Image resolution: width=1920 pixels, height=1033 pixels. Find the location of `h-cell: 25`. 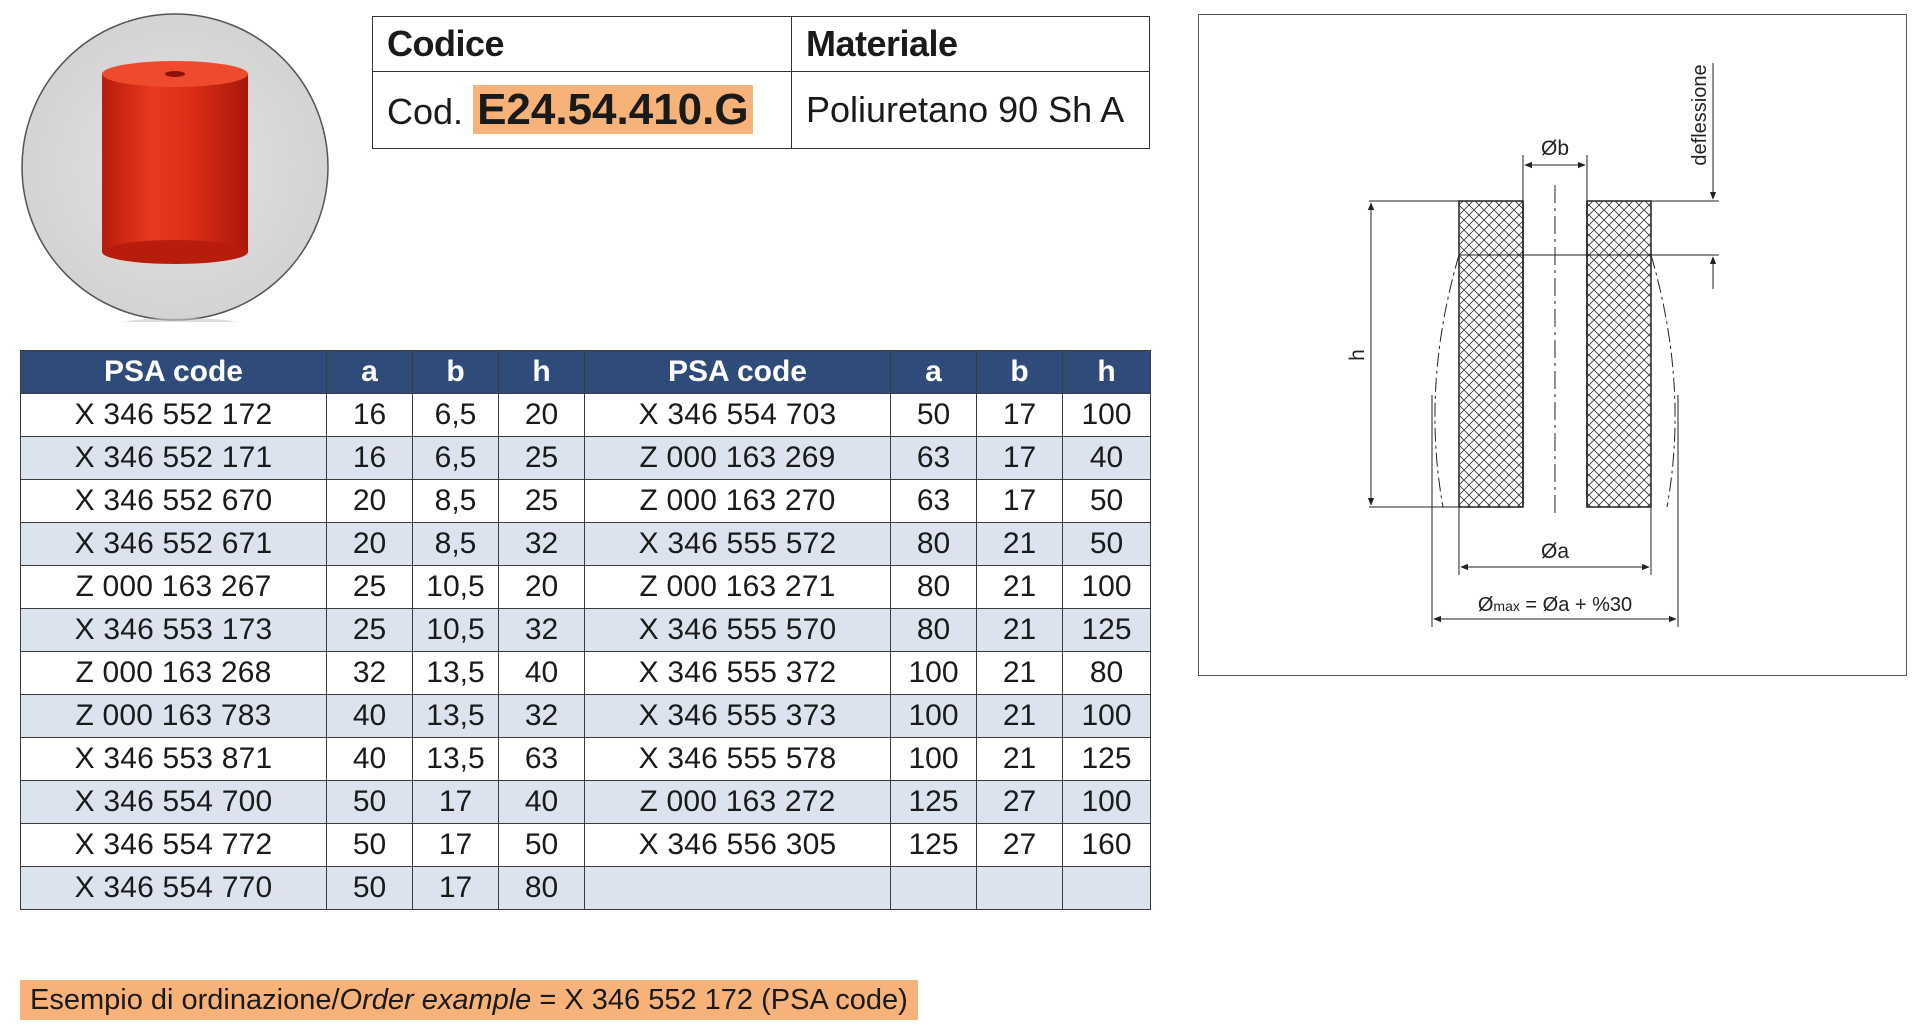

h-cell: 25 is located at coordinates (541, 458).